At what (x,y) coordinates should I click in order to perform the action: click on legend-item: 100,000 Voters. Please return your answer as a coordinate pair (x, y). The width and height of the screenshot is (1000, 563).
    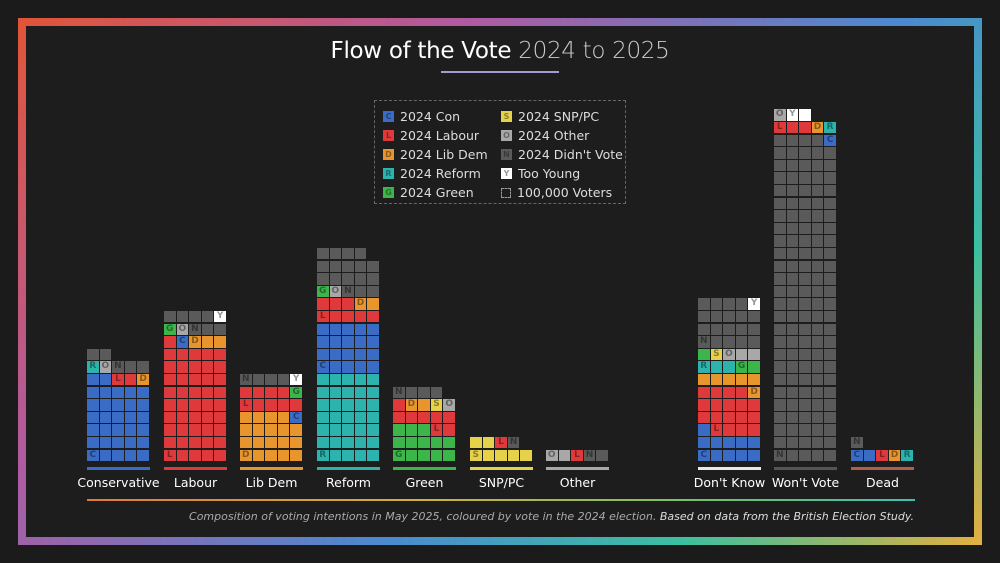
    Looking at the image, I should click on (556, 192).